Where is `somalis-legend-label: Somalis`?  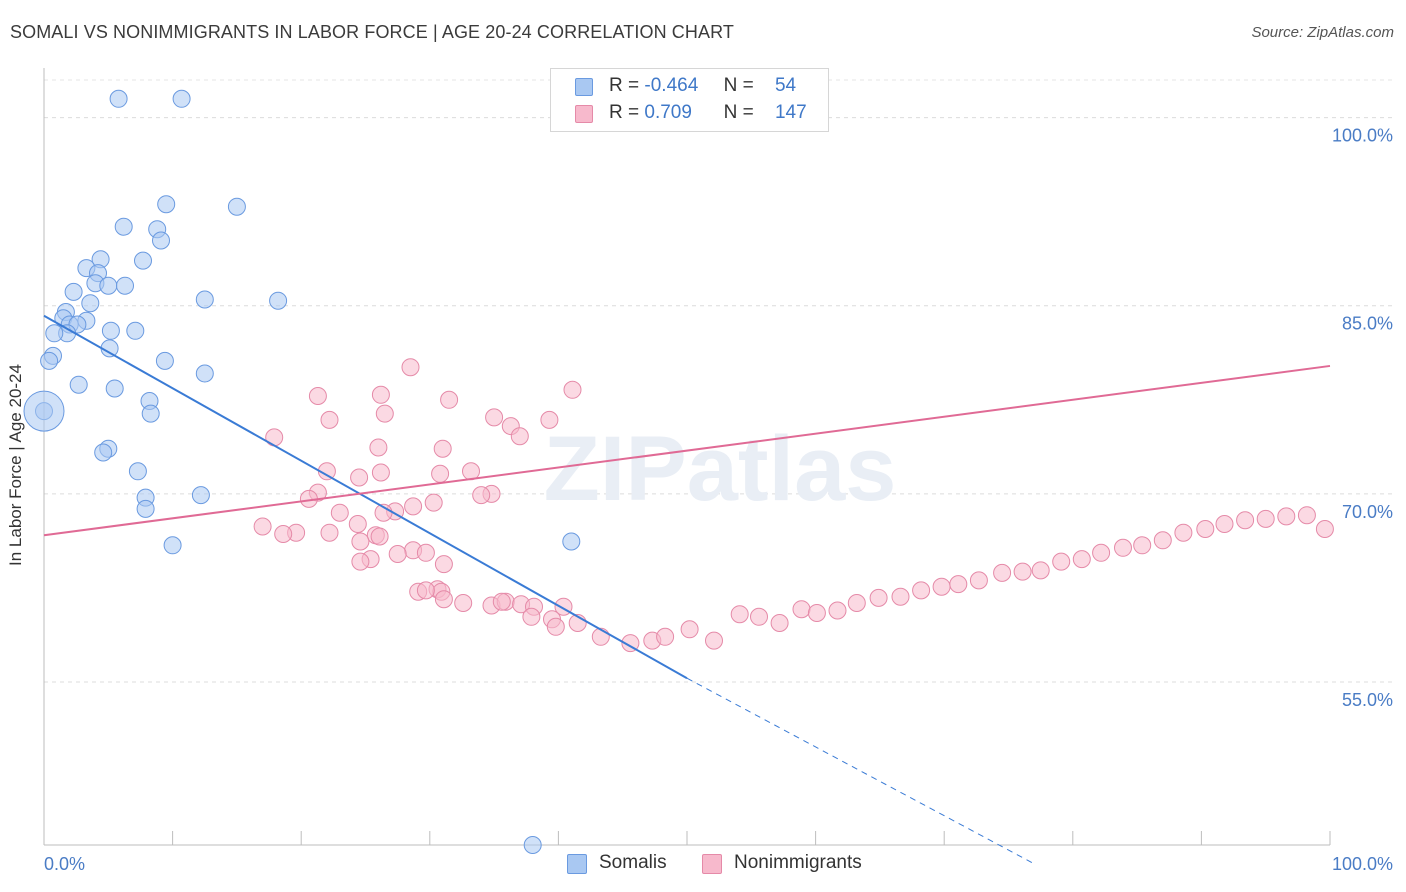 somalis-legend-label: Somalis is located at coordinates (633, 862).